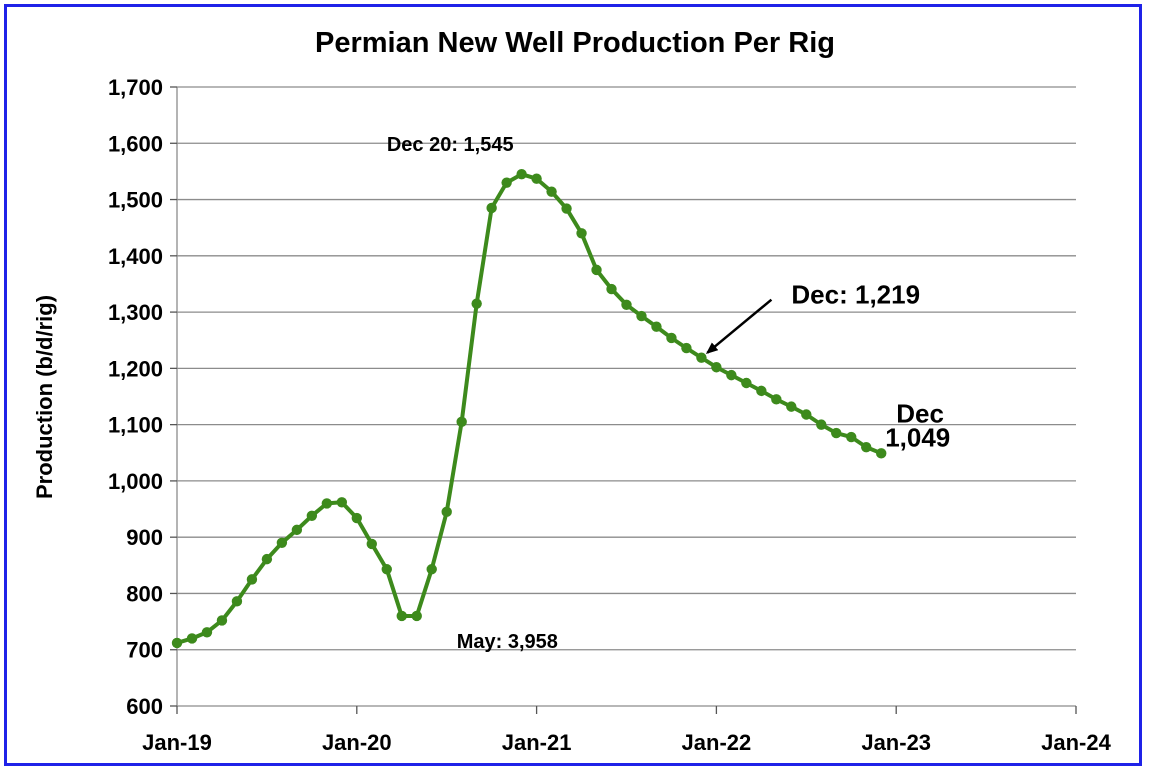 The width and height of the screenshot is (1150, 772). Describe the element at coordinates (144, 650) in the screenshot. I see `y-tick-label: 700` at that location.